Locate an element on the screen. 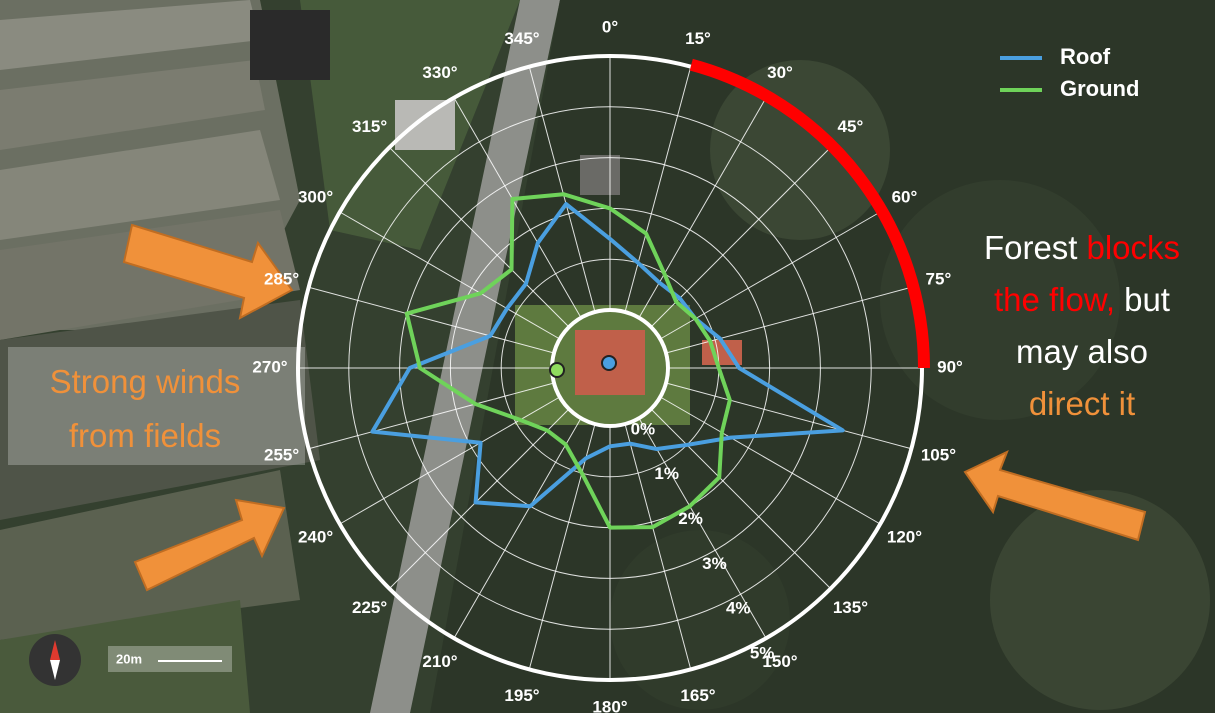 This screenshot has width=1215, height=713. angle-tick-label: 300° is located at coordinates (315, 196).